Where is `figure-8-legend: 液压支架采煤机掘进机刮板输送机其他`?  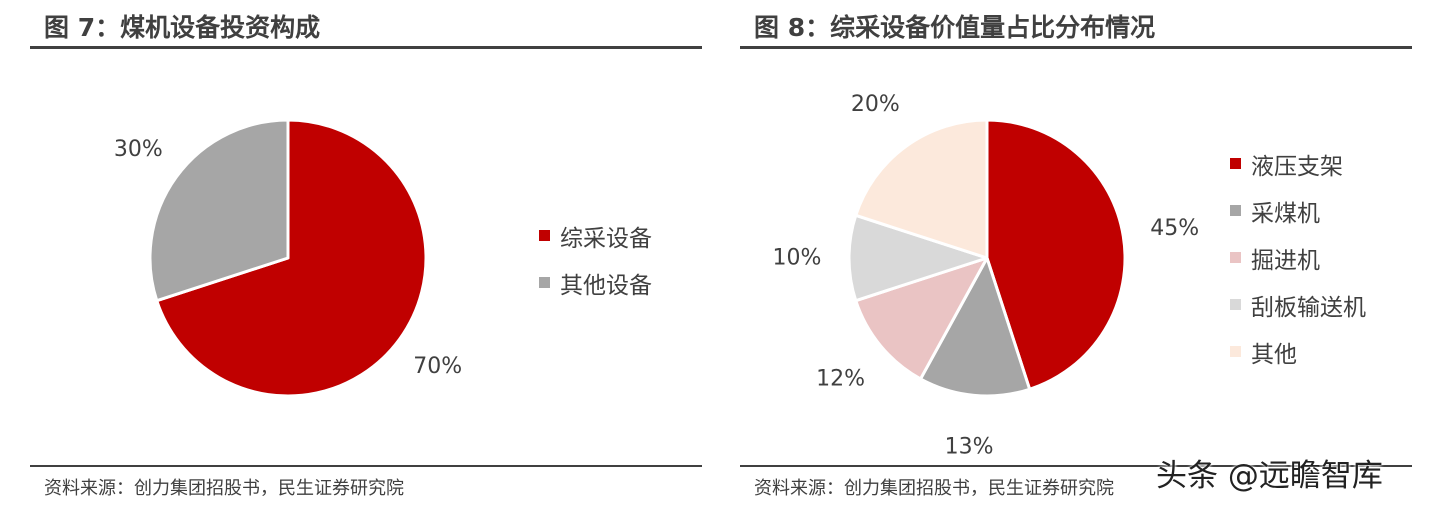 figure-8-legend: 液压支架采煤机掘进机刮板输送机其他 is located at coordinates (1298, 257).